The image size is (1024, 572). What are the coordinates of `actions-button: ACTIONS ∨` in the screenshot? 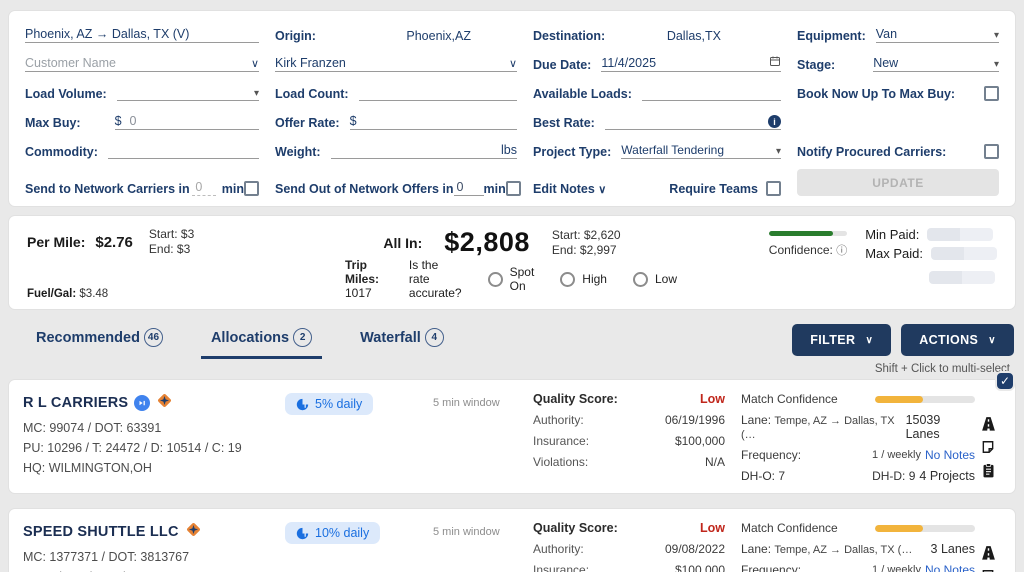 It's located at (957, 340).